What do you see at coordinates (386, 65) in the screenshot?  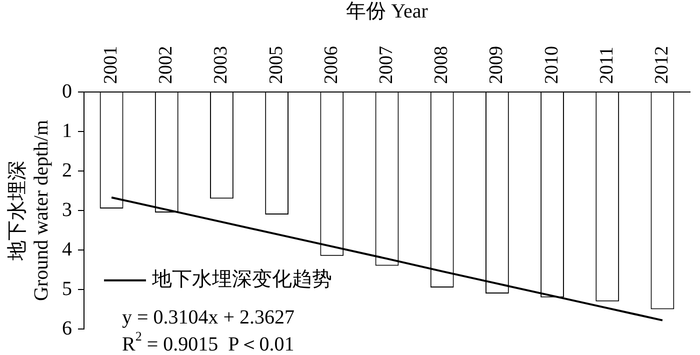 I see `x-tick-label: 2007` at bounding box center [386, 65].